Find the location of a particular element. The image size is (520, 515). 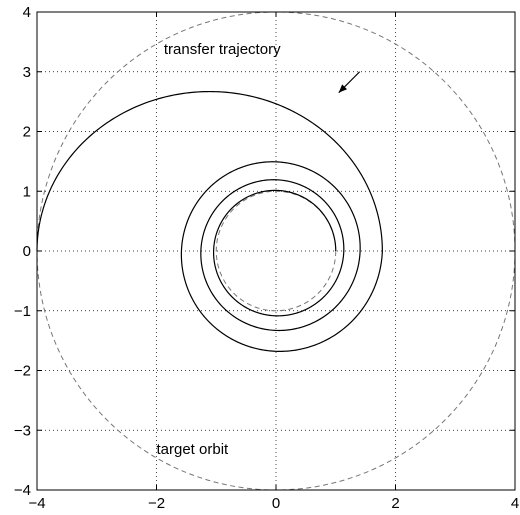

y-tick-label: 0 is located at coordinates (27, 251).